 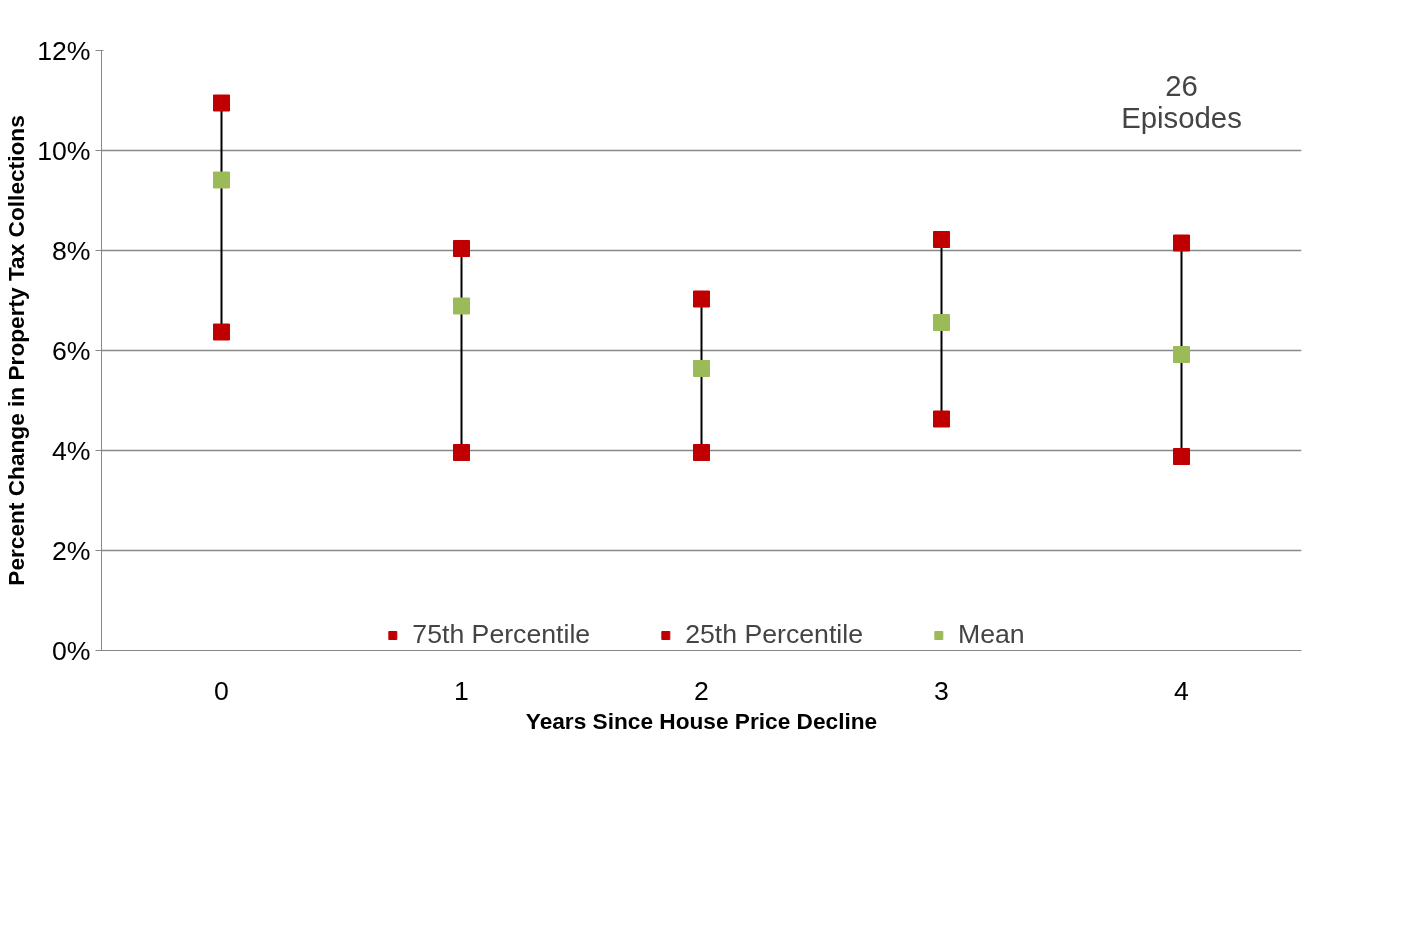 I want to click on y-tick-label: 6%, so click(x=71, y=350).